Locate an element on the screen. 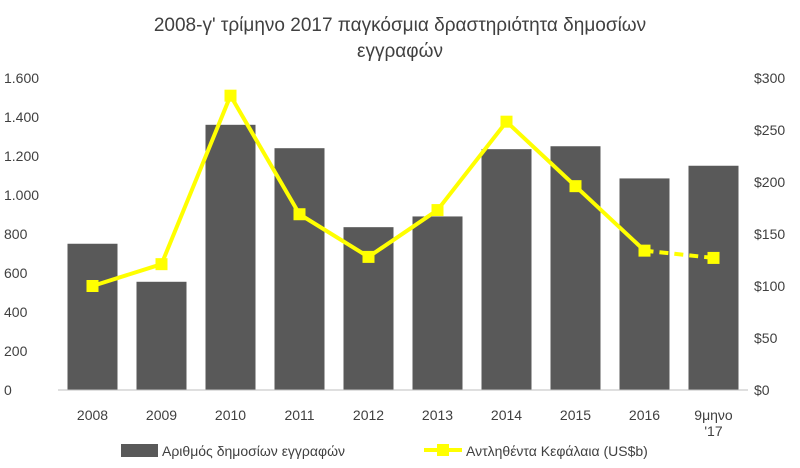  line-dashed is located at coordinates (679, 254).